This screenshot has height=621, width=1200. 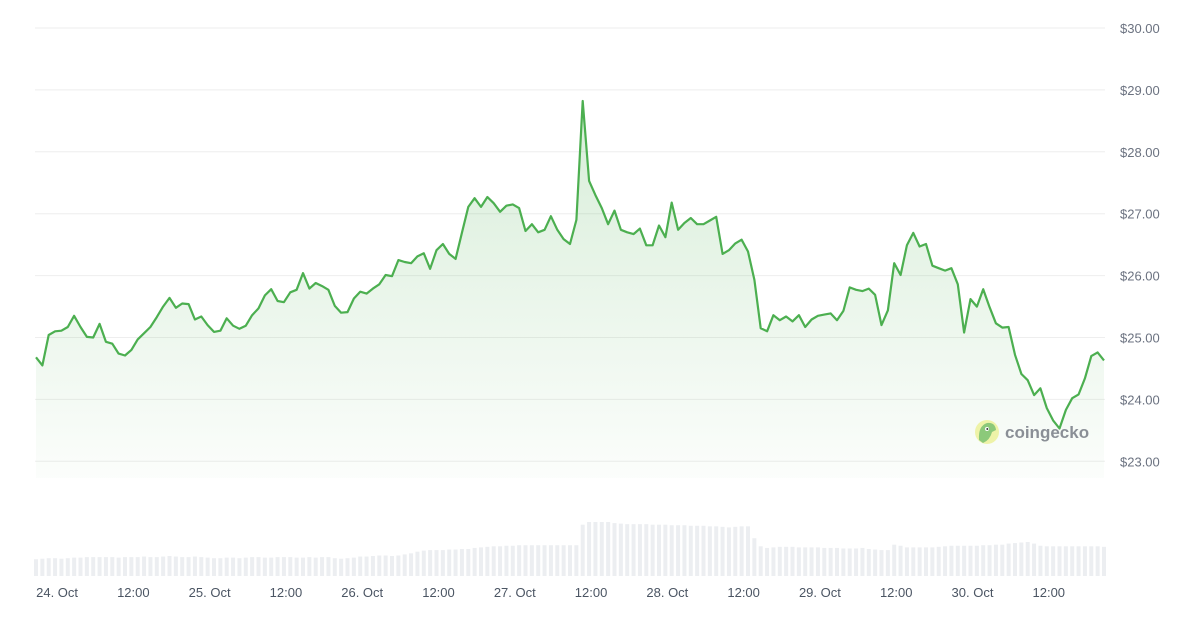 What do you see at coordinates (210, 592) in the screenshot?
I see `x-tick-label: 25. Oct` at bounding box center [210, 592].